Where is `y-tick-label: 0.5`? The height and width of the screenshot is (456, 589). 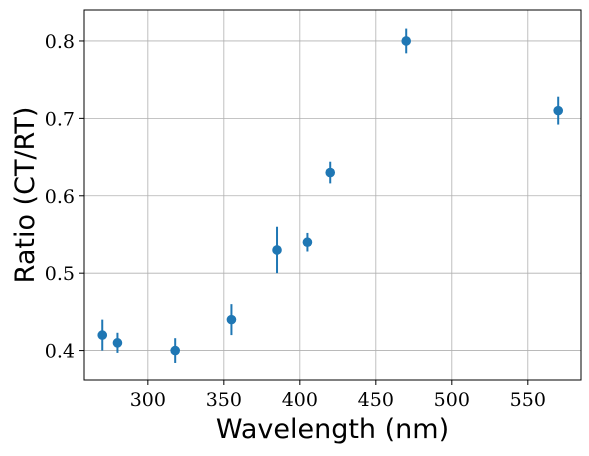
y-tick-label: 0.5 is located at coordinates (60, 274).